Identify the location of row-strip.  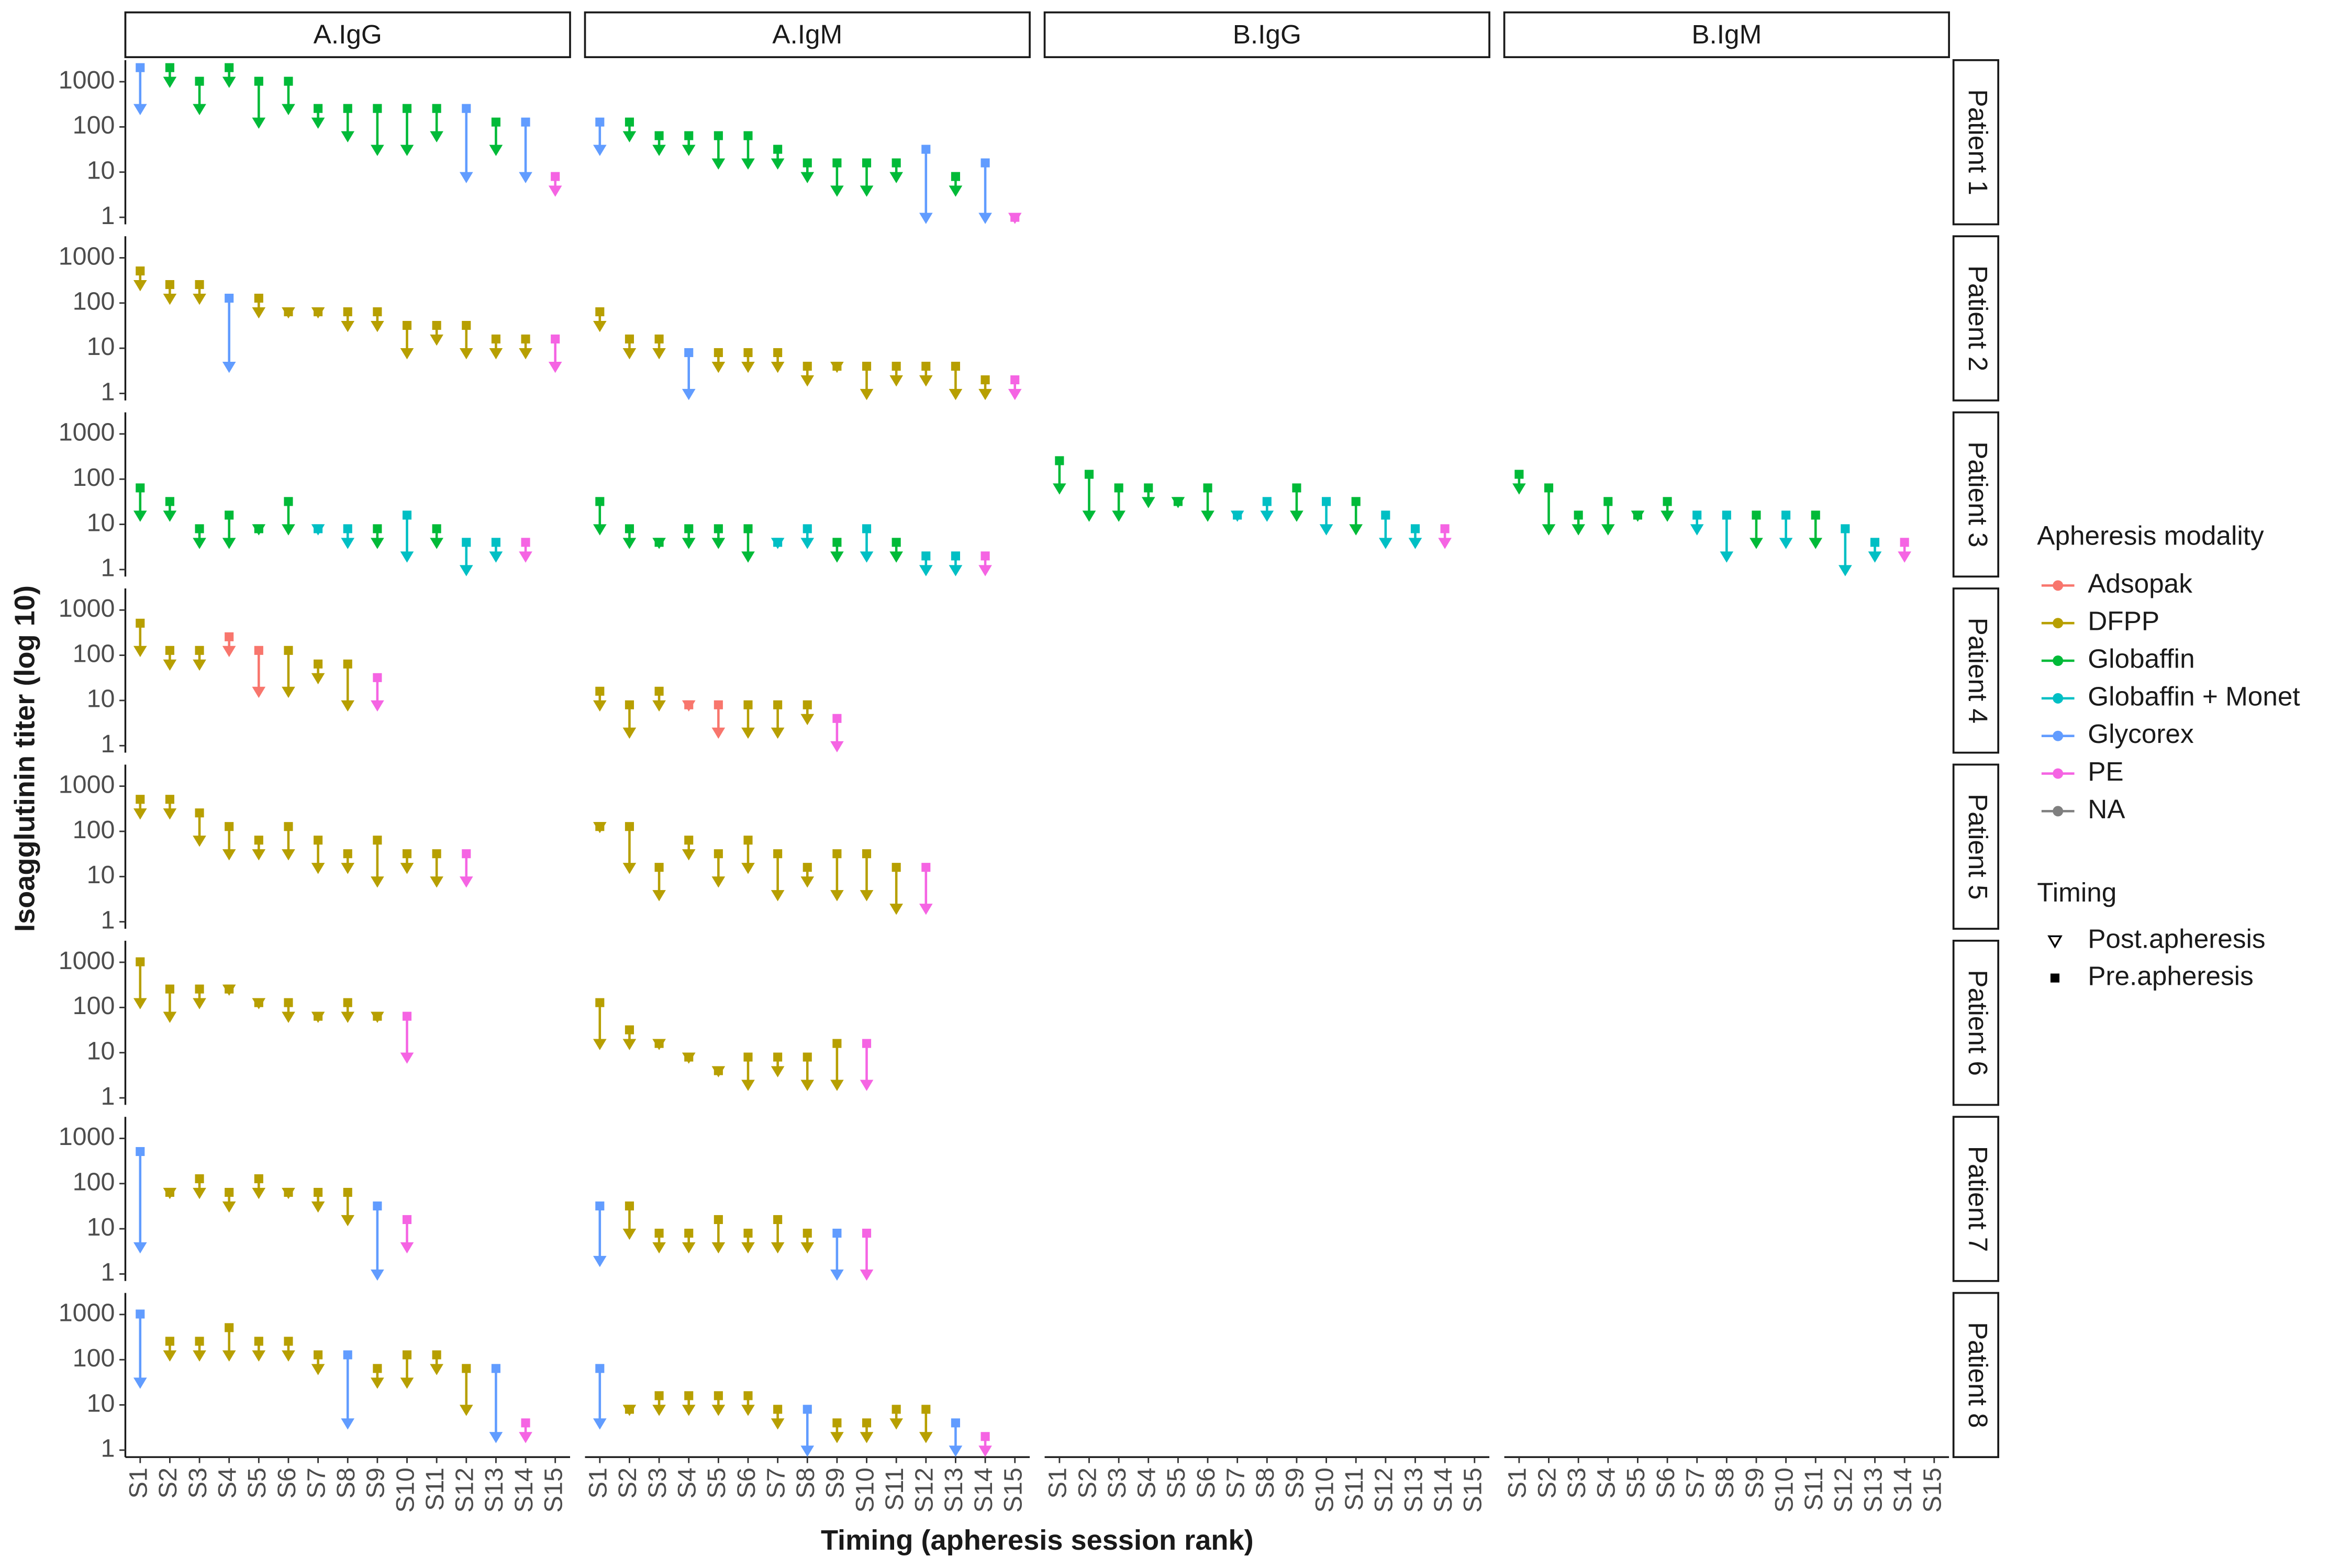
(1976, 1375).